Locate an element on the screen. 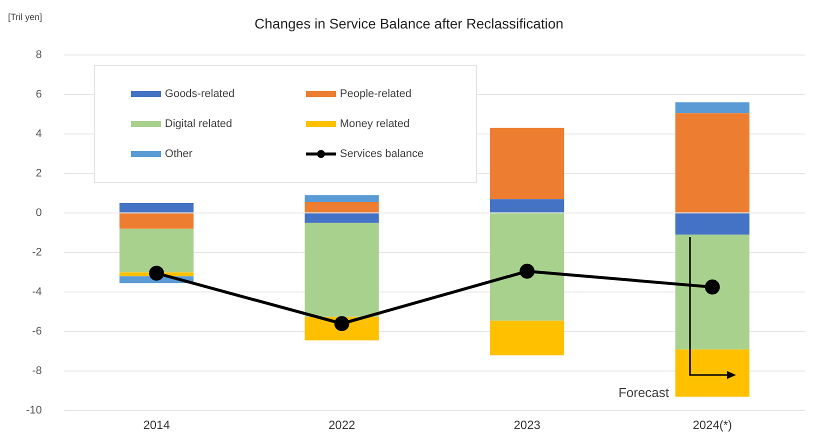  y-tick-label: -2 is located at coordinates (37, 252).